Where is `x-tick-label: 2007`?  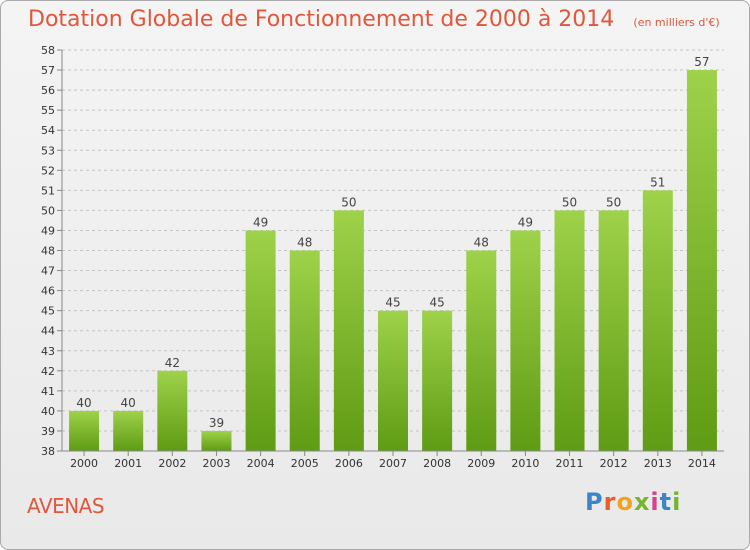
x-tick-label: 2007 is located at coordinates (393, 463).